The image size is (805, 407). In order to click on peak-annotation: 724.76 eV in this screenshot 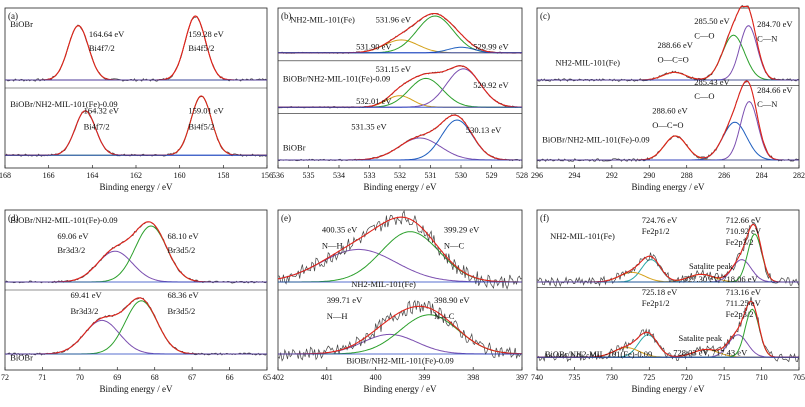, I will do `click(660, 220)`.